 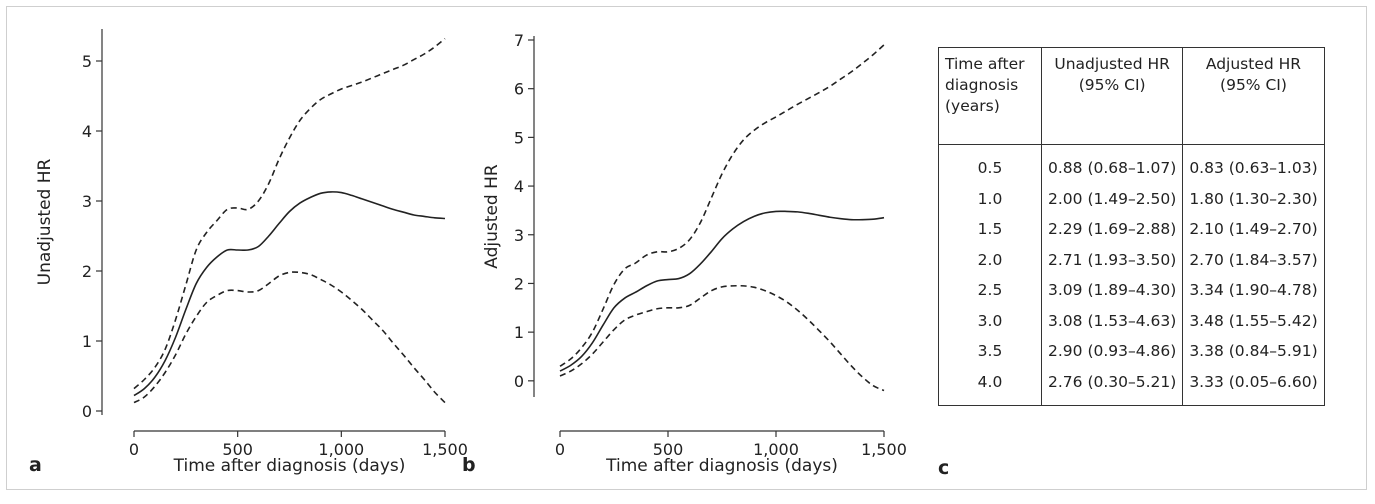 I want to click on cell-time: 0.5, so click(x=990, y=164).